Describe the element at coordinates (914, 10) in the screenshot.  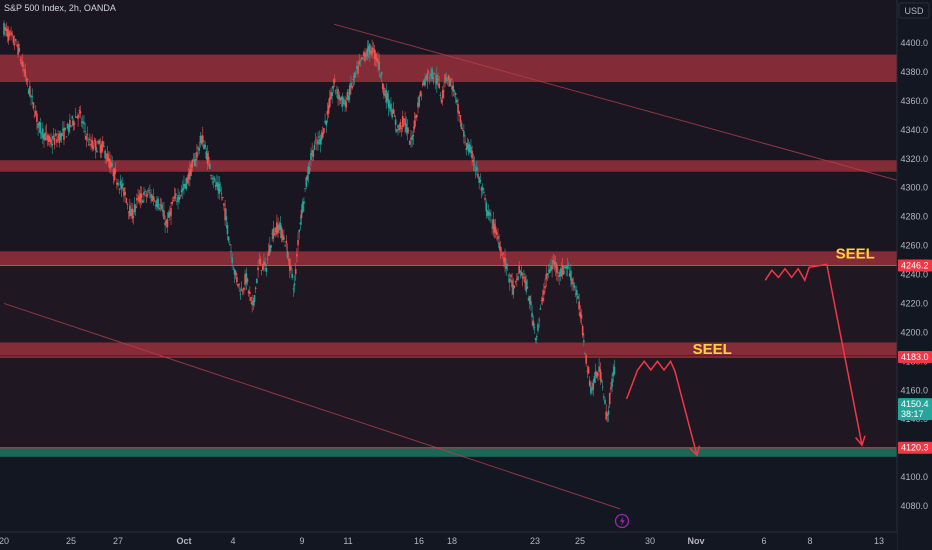
I see `currency-button` at that location.